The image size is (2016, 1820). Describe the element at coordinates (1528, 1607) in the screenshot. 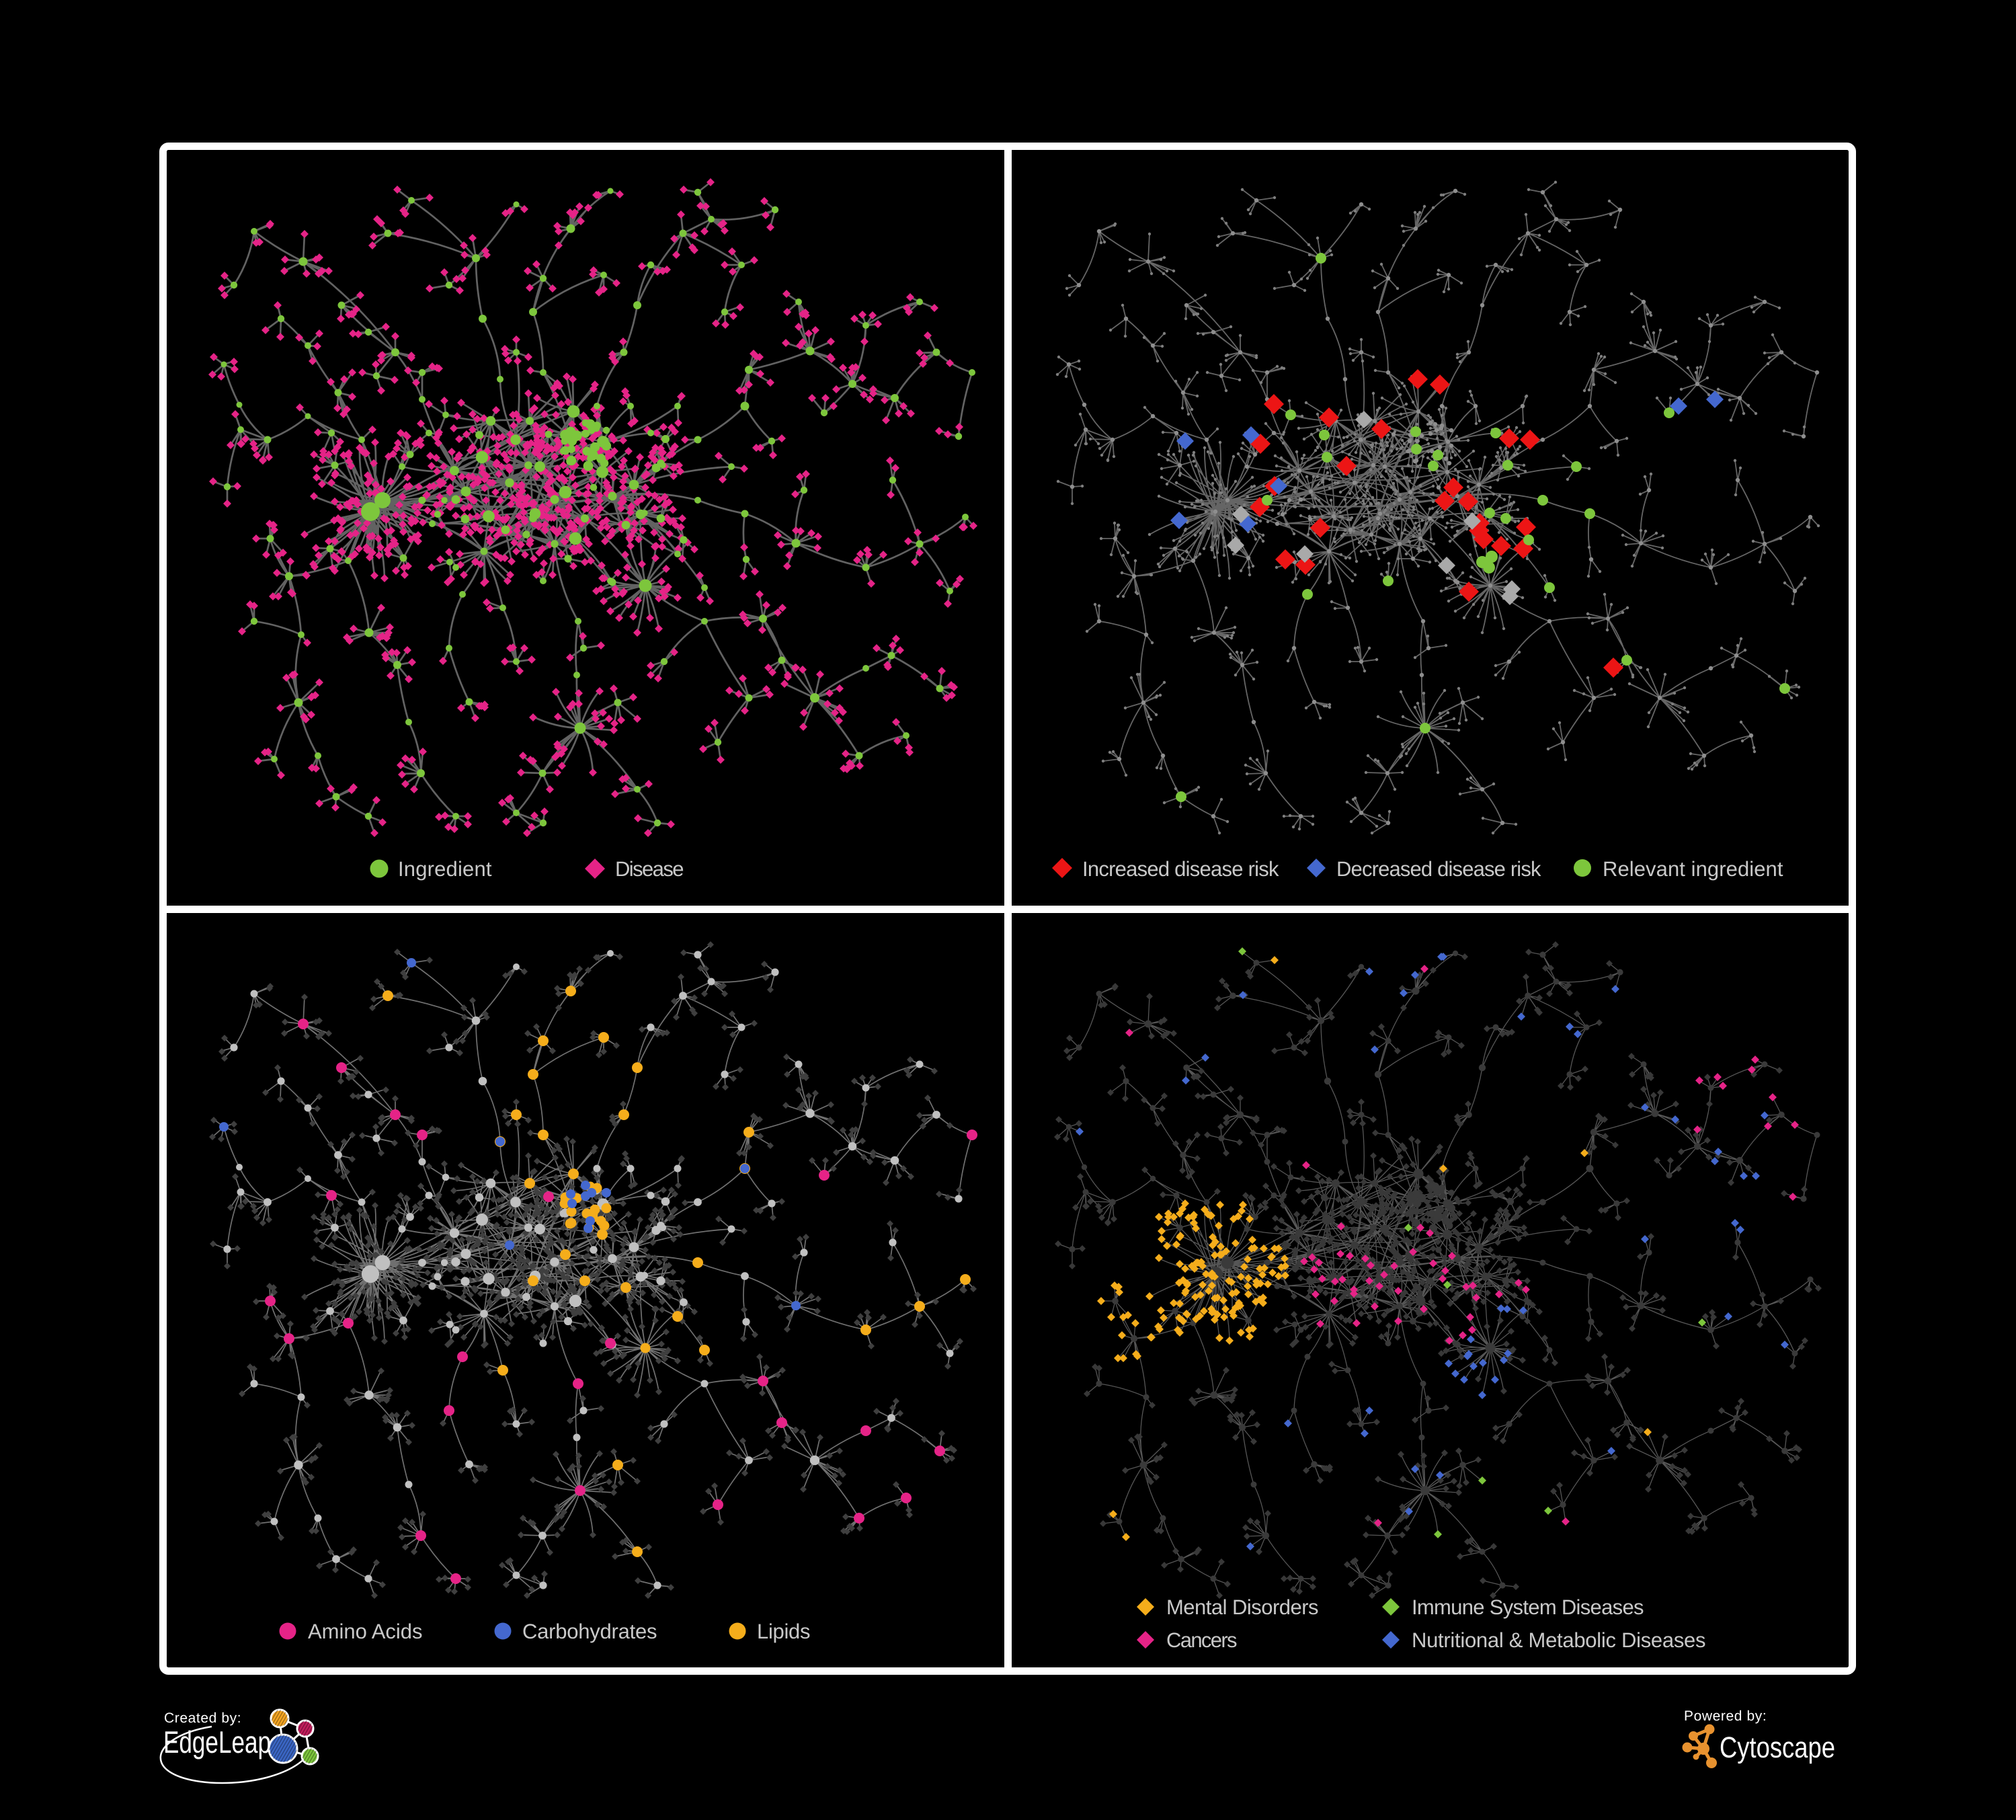

I see `svg-text: Immune System Diseases` at that location.